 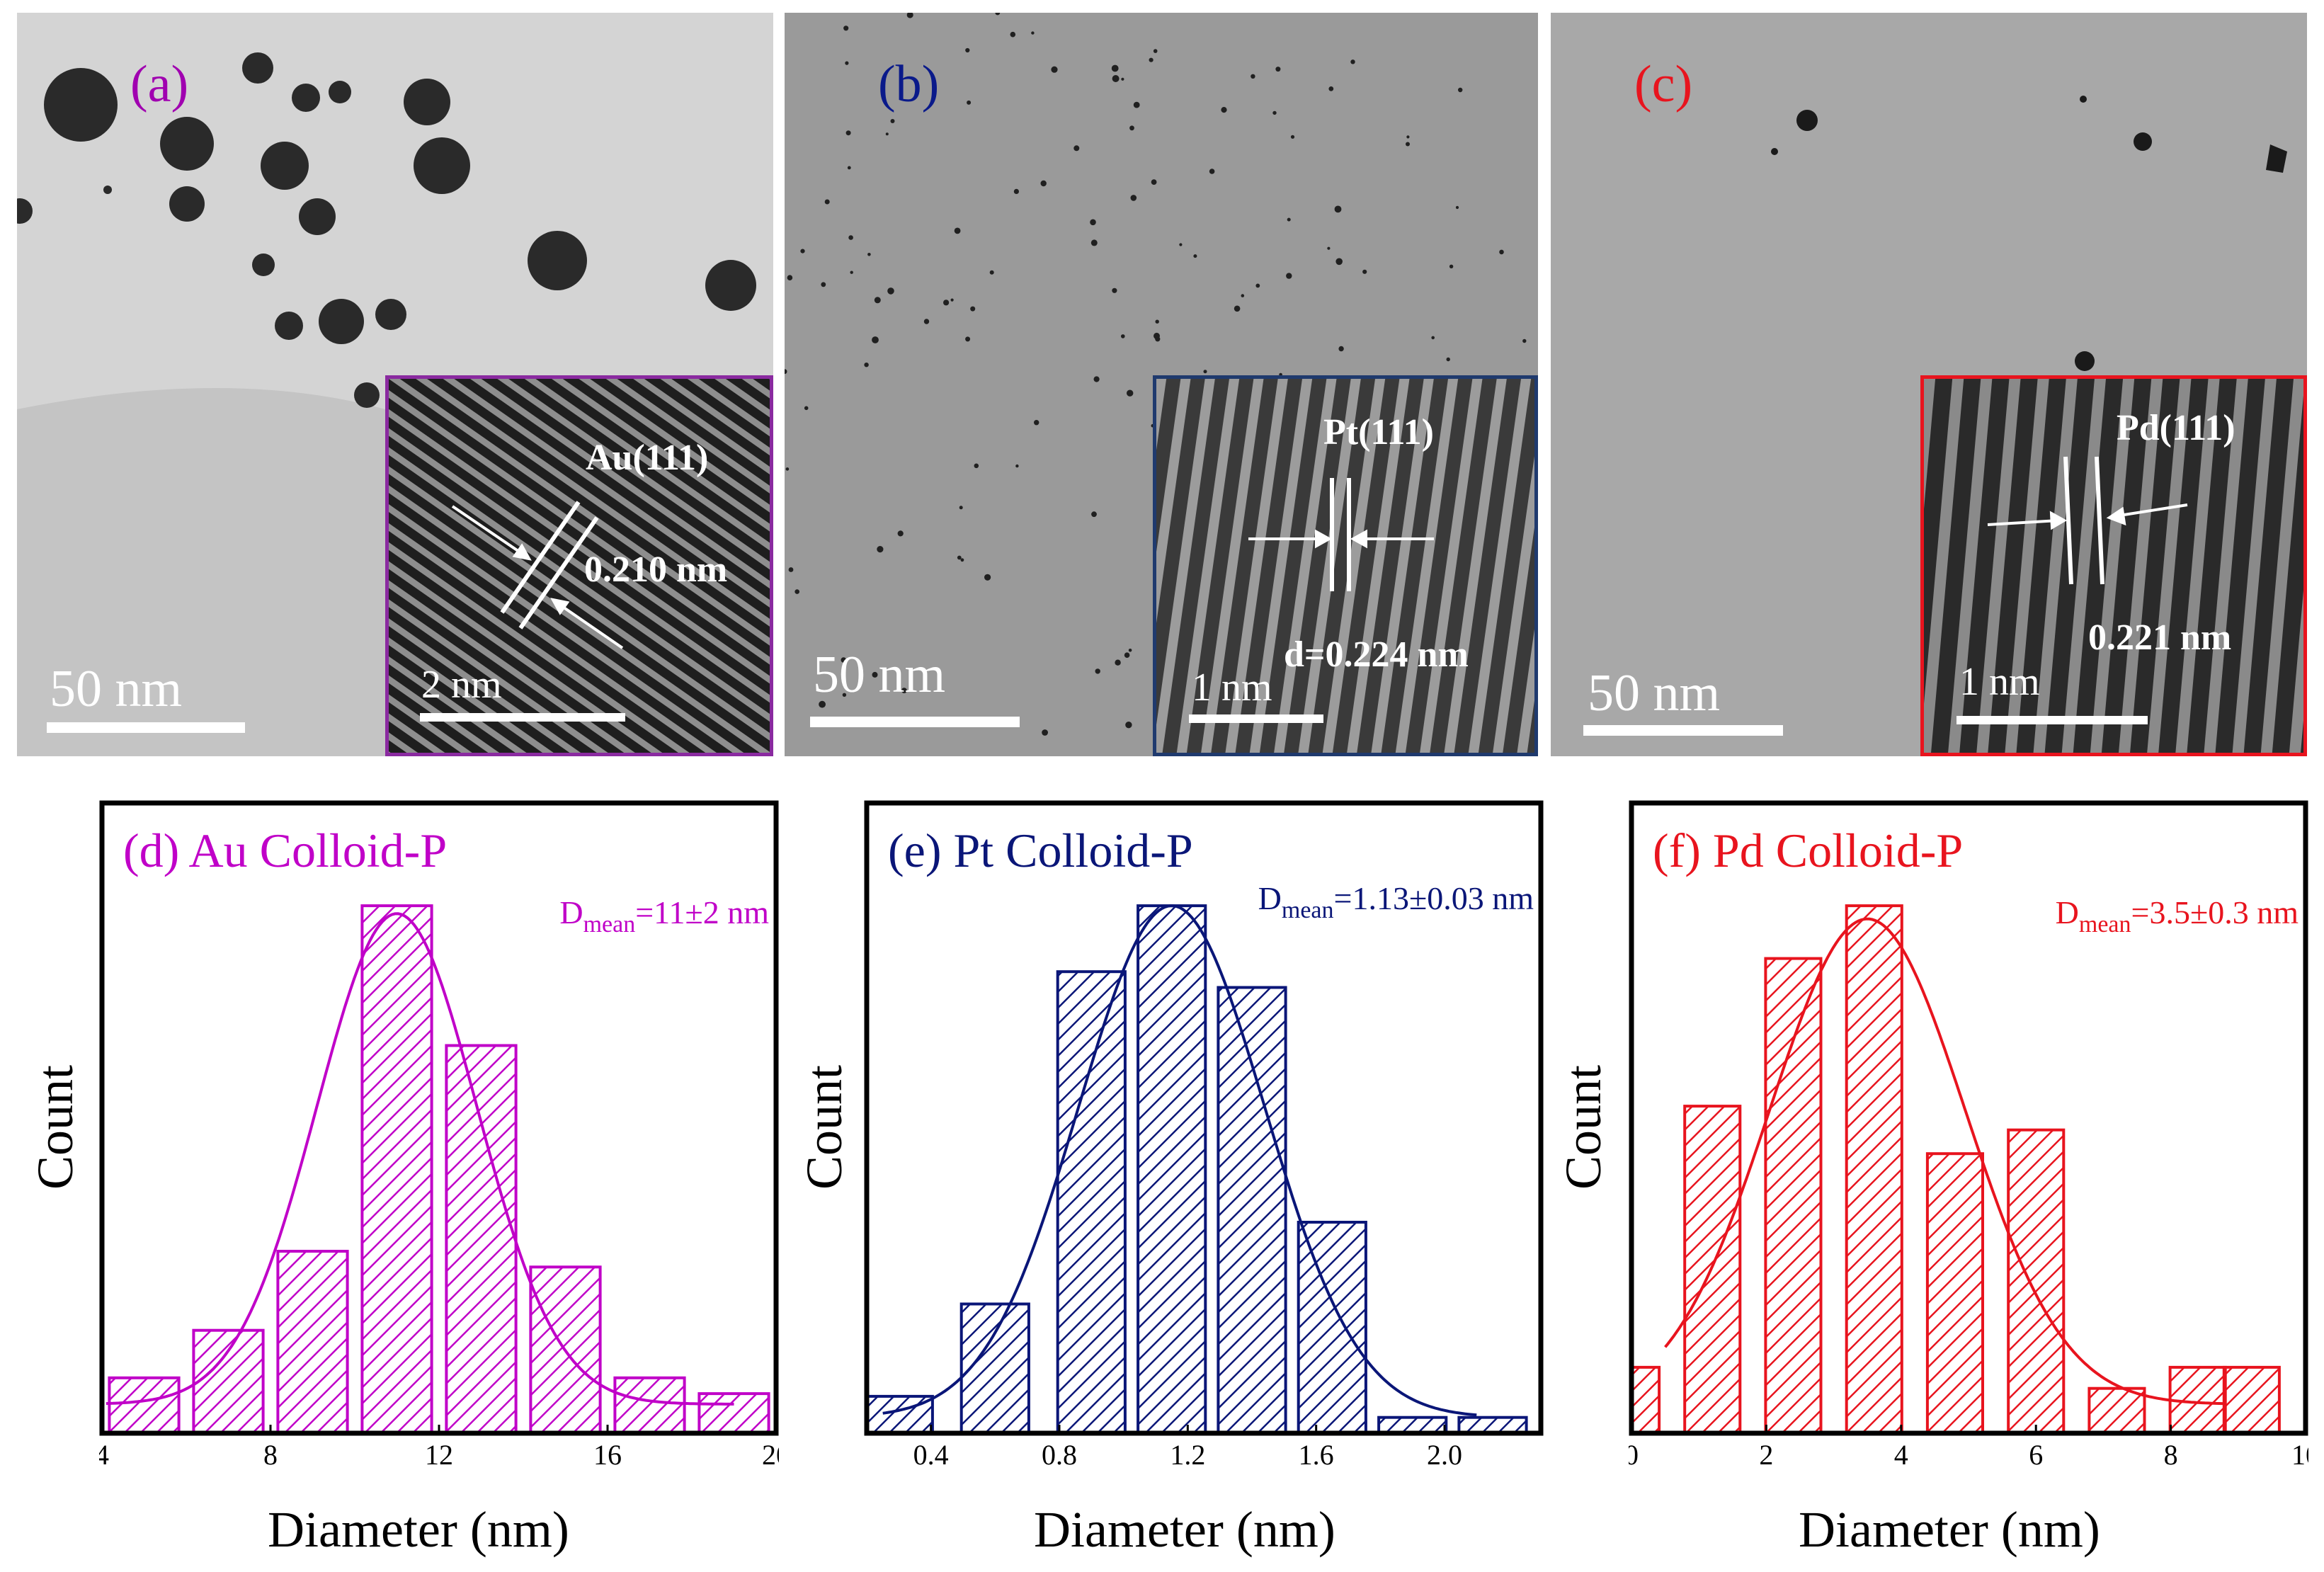 I want to click on hrtem-inset-pd: Pd(111) 0.221 nm 1 nm, so click(x=2113, y=565).